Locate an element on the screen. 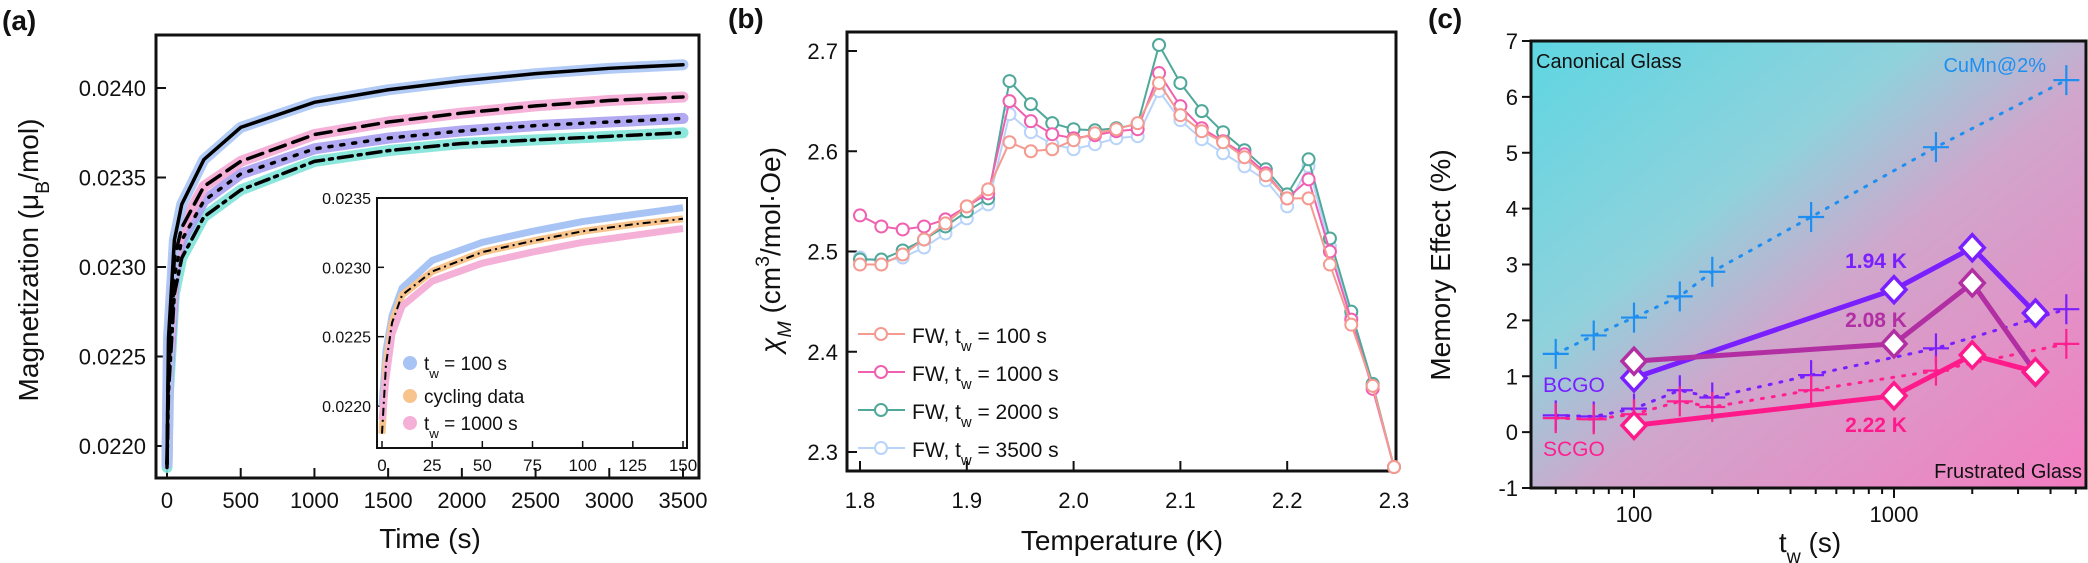 The width and height of the screenshot is (2088, 563). series-label: SCGO is located at coordinates (1574, 449).